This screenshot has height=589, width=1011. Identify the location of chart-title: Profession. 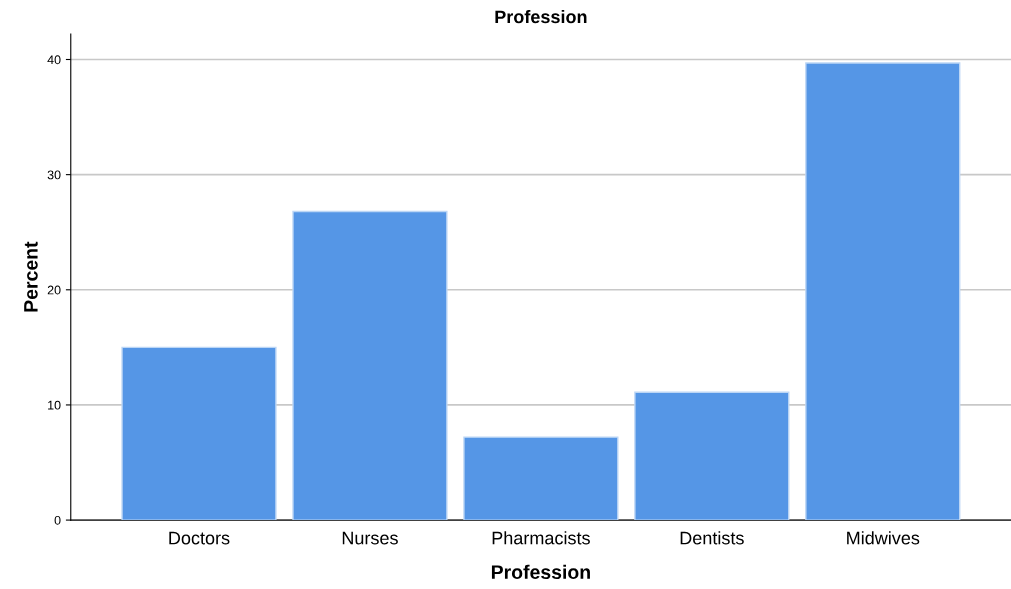
(541, 16).